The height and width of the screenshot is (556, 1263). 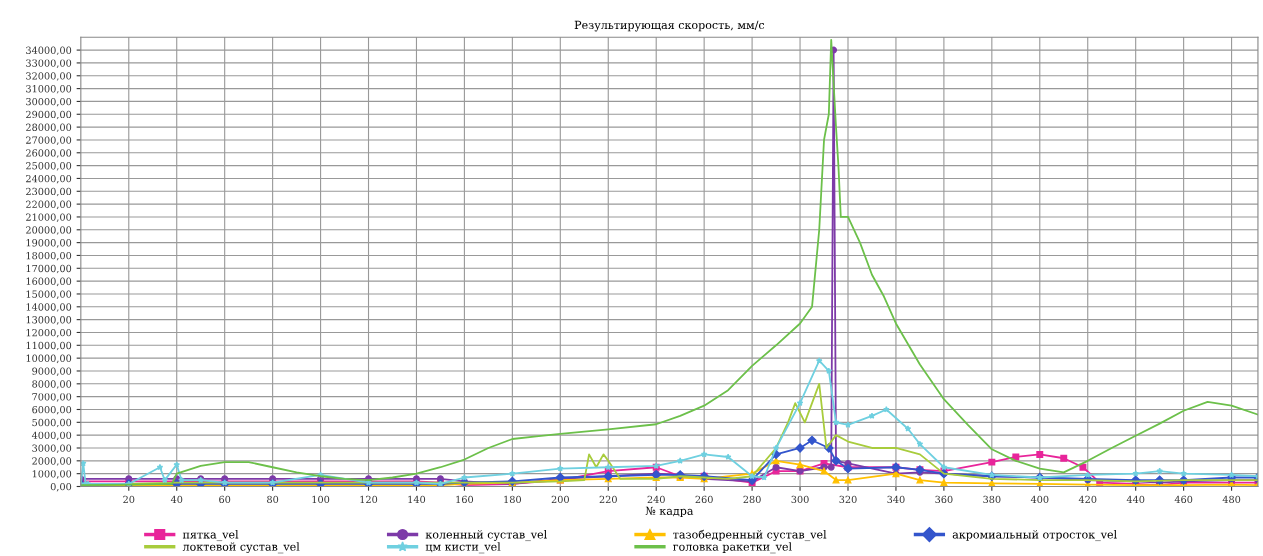 What do you see at coordinates (49, 115) in the screenshot?
I see `y-tick-label: 29000,00` at bounding box center [49, 115].